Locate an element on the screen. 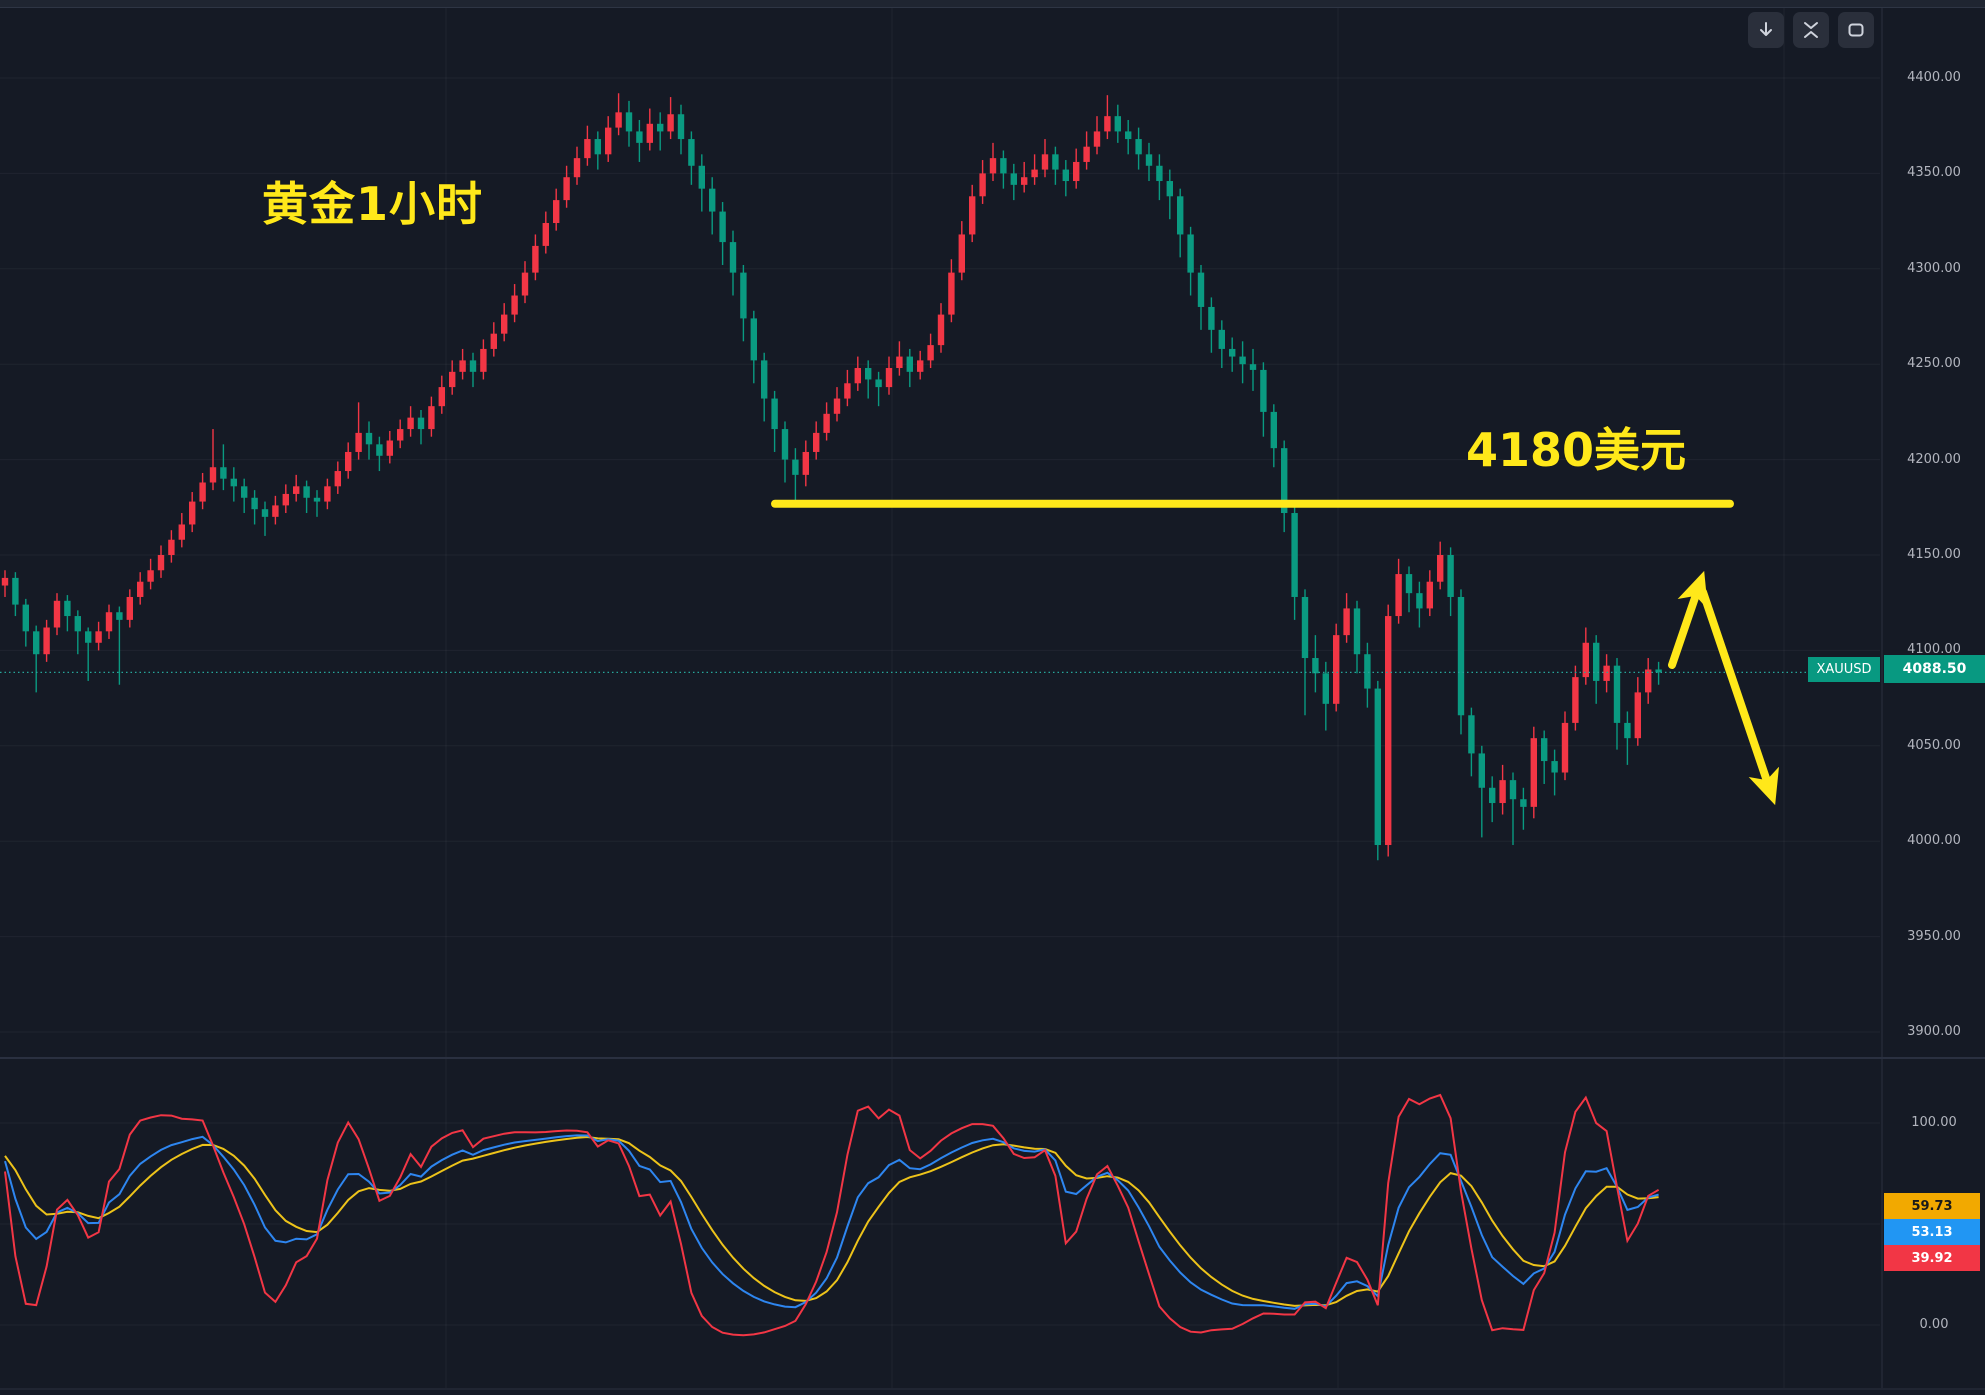 Image resolution: width=1985 pixels, height=1395 pixels. yellow-drawings is located at coordinates (1275, 652).